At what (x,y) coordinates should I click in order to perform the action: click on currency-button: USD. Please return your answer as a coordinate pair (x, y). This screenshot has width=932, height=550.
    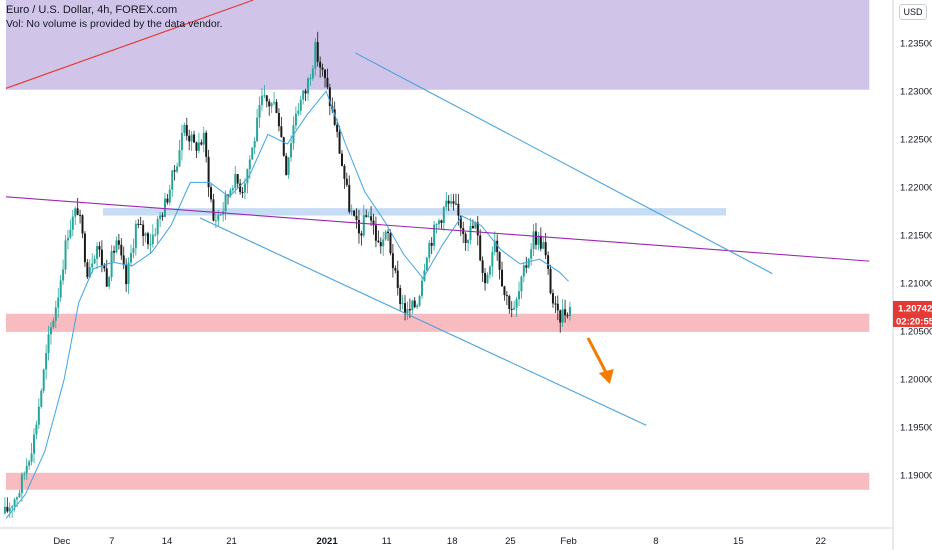
    Looking at the image, I should click on (913, 12).